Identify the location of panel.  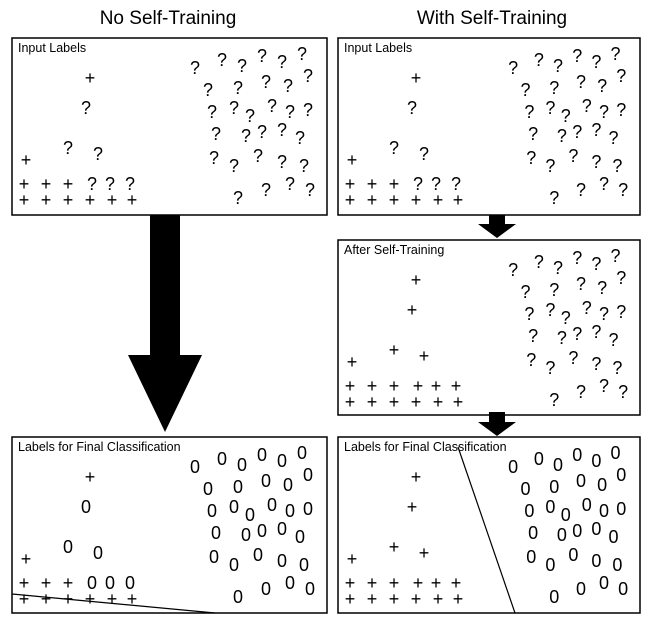
(489, 327).